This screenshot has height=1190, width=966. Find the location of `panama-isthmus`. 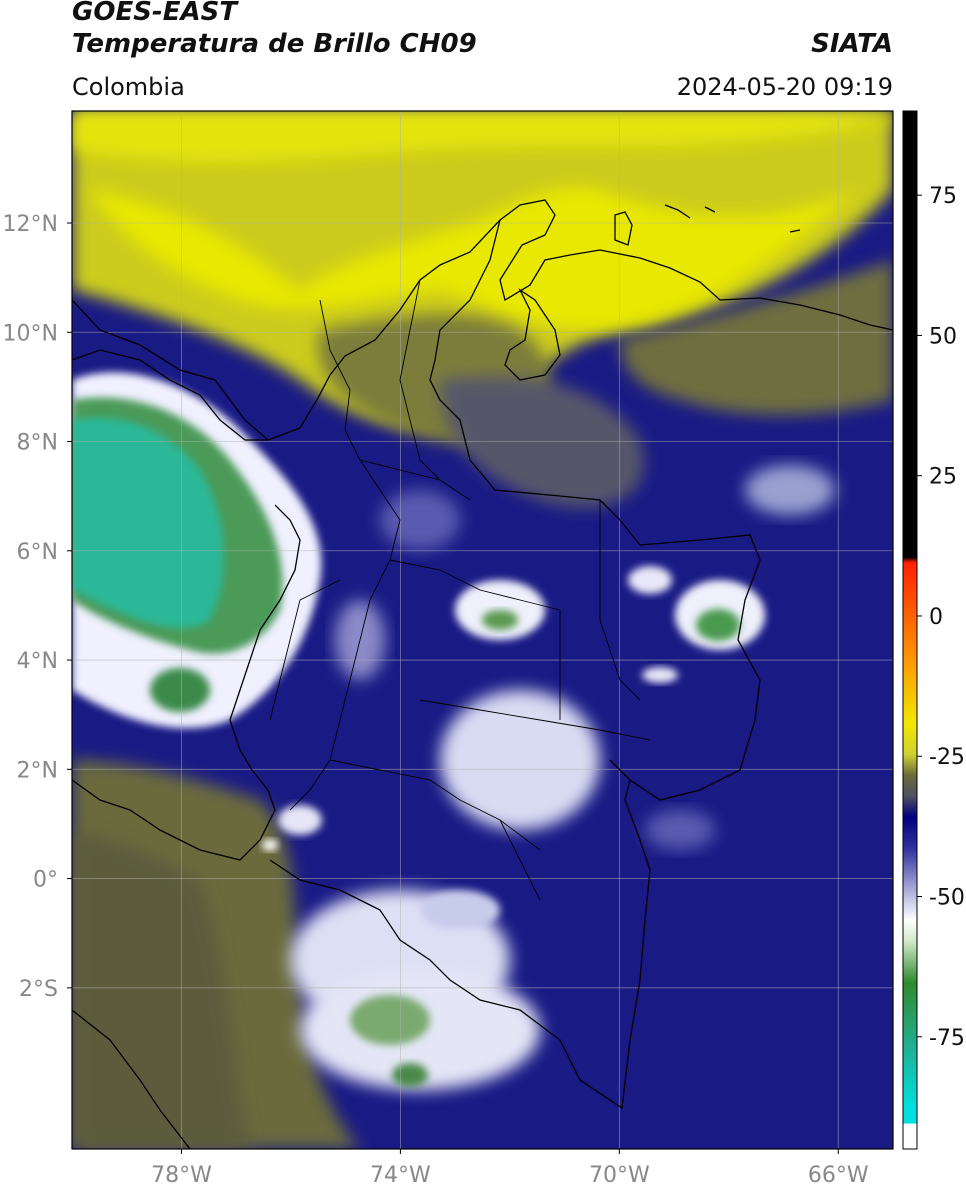

panama-isthmus is located at coordinates (170, 395).